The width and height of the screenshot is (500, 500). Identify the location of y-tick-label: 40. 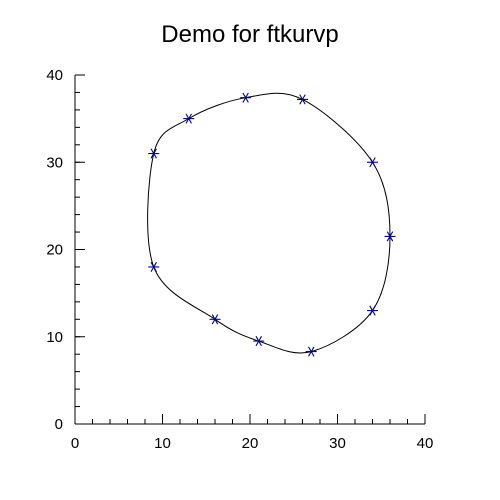
(54, 75).